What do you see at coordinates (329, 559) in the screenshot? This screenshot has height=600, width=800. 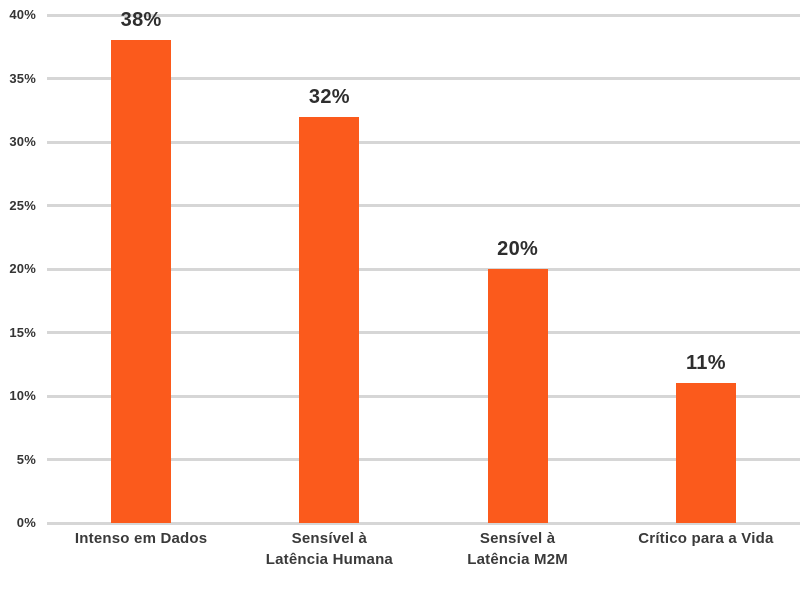 I see `category-label-line: Latência Humana` at bounding box center [329, 559].